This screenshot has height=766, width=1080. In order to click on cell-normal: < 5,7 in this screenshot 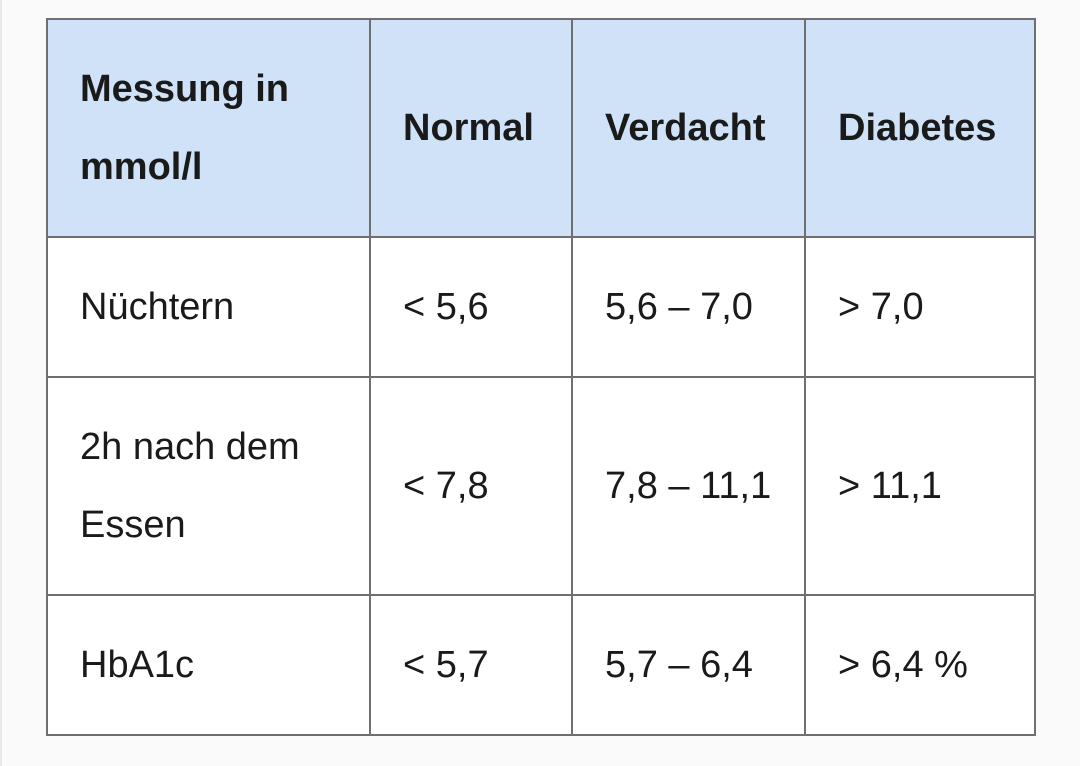, I will do `click(471, 665)`.